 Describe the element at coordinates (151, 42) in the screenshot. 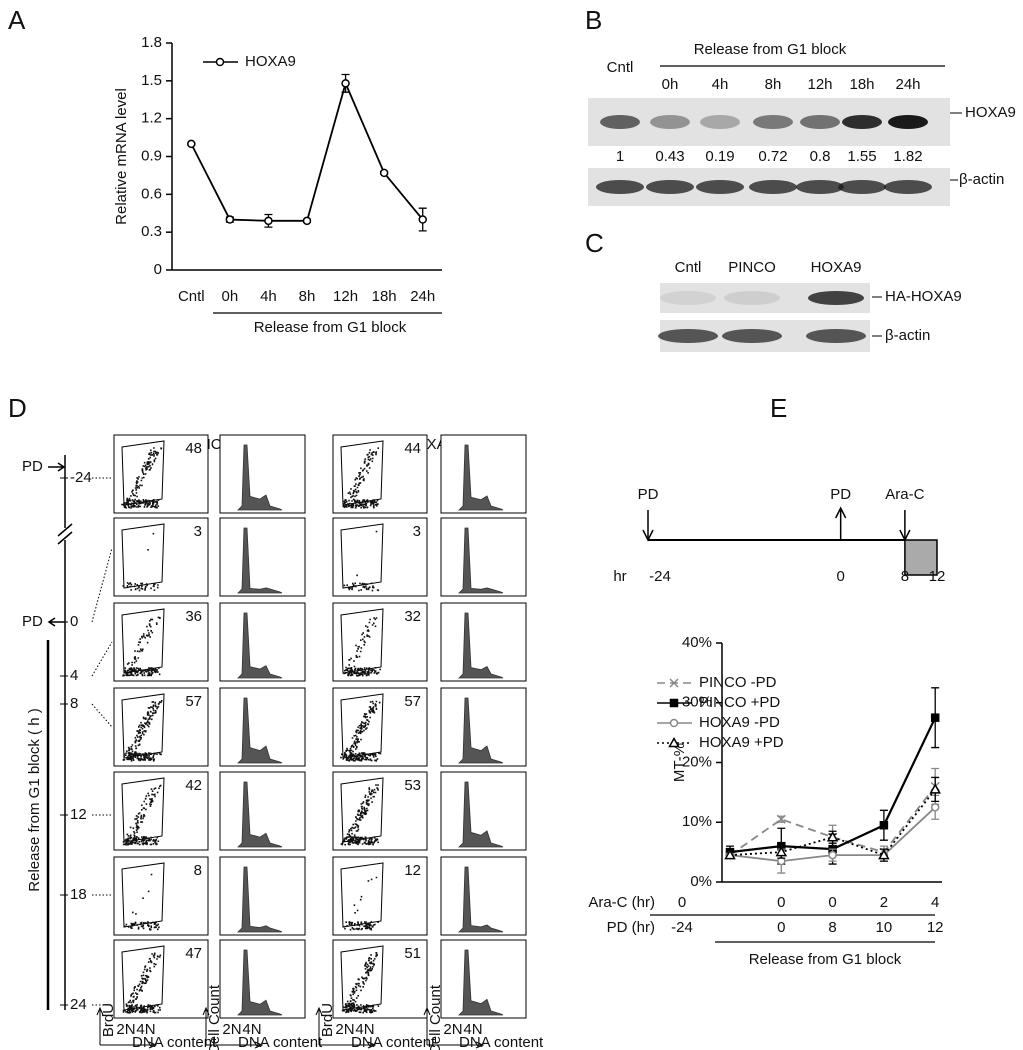

I see `y-tick-label: 1.8` at that location.